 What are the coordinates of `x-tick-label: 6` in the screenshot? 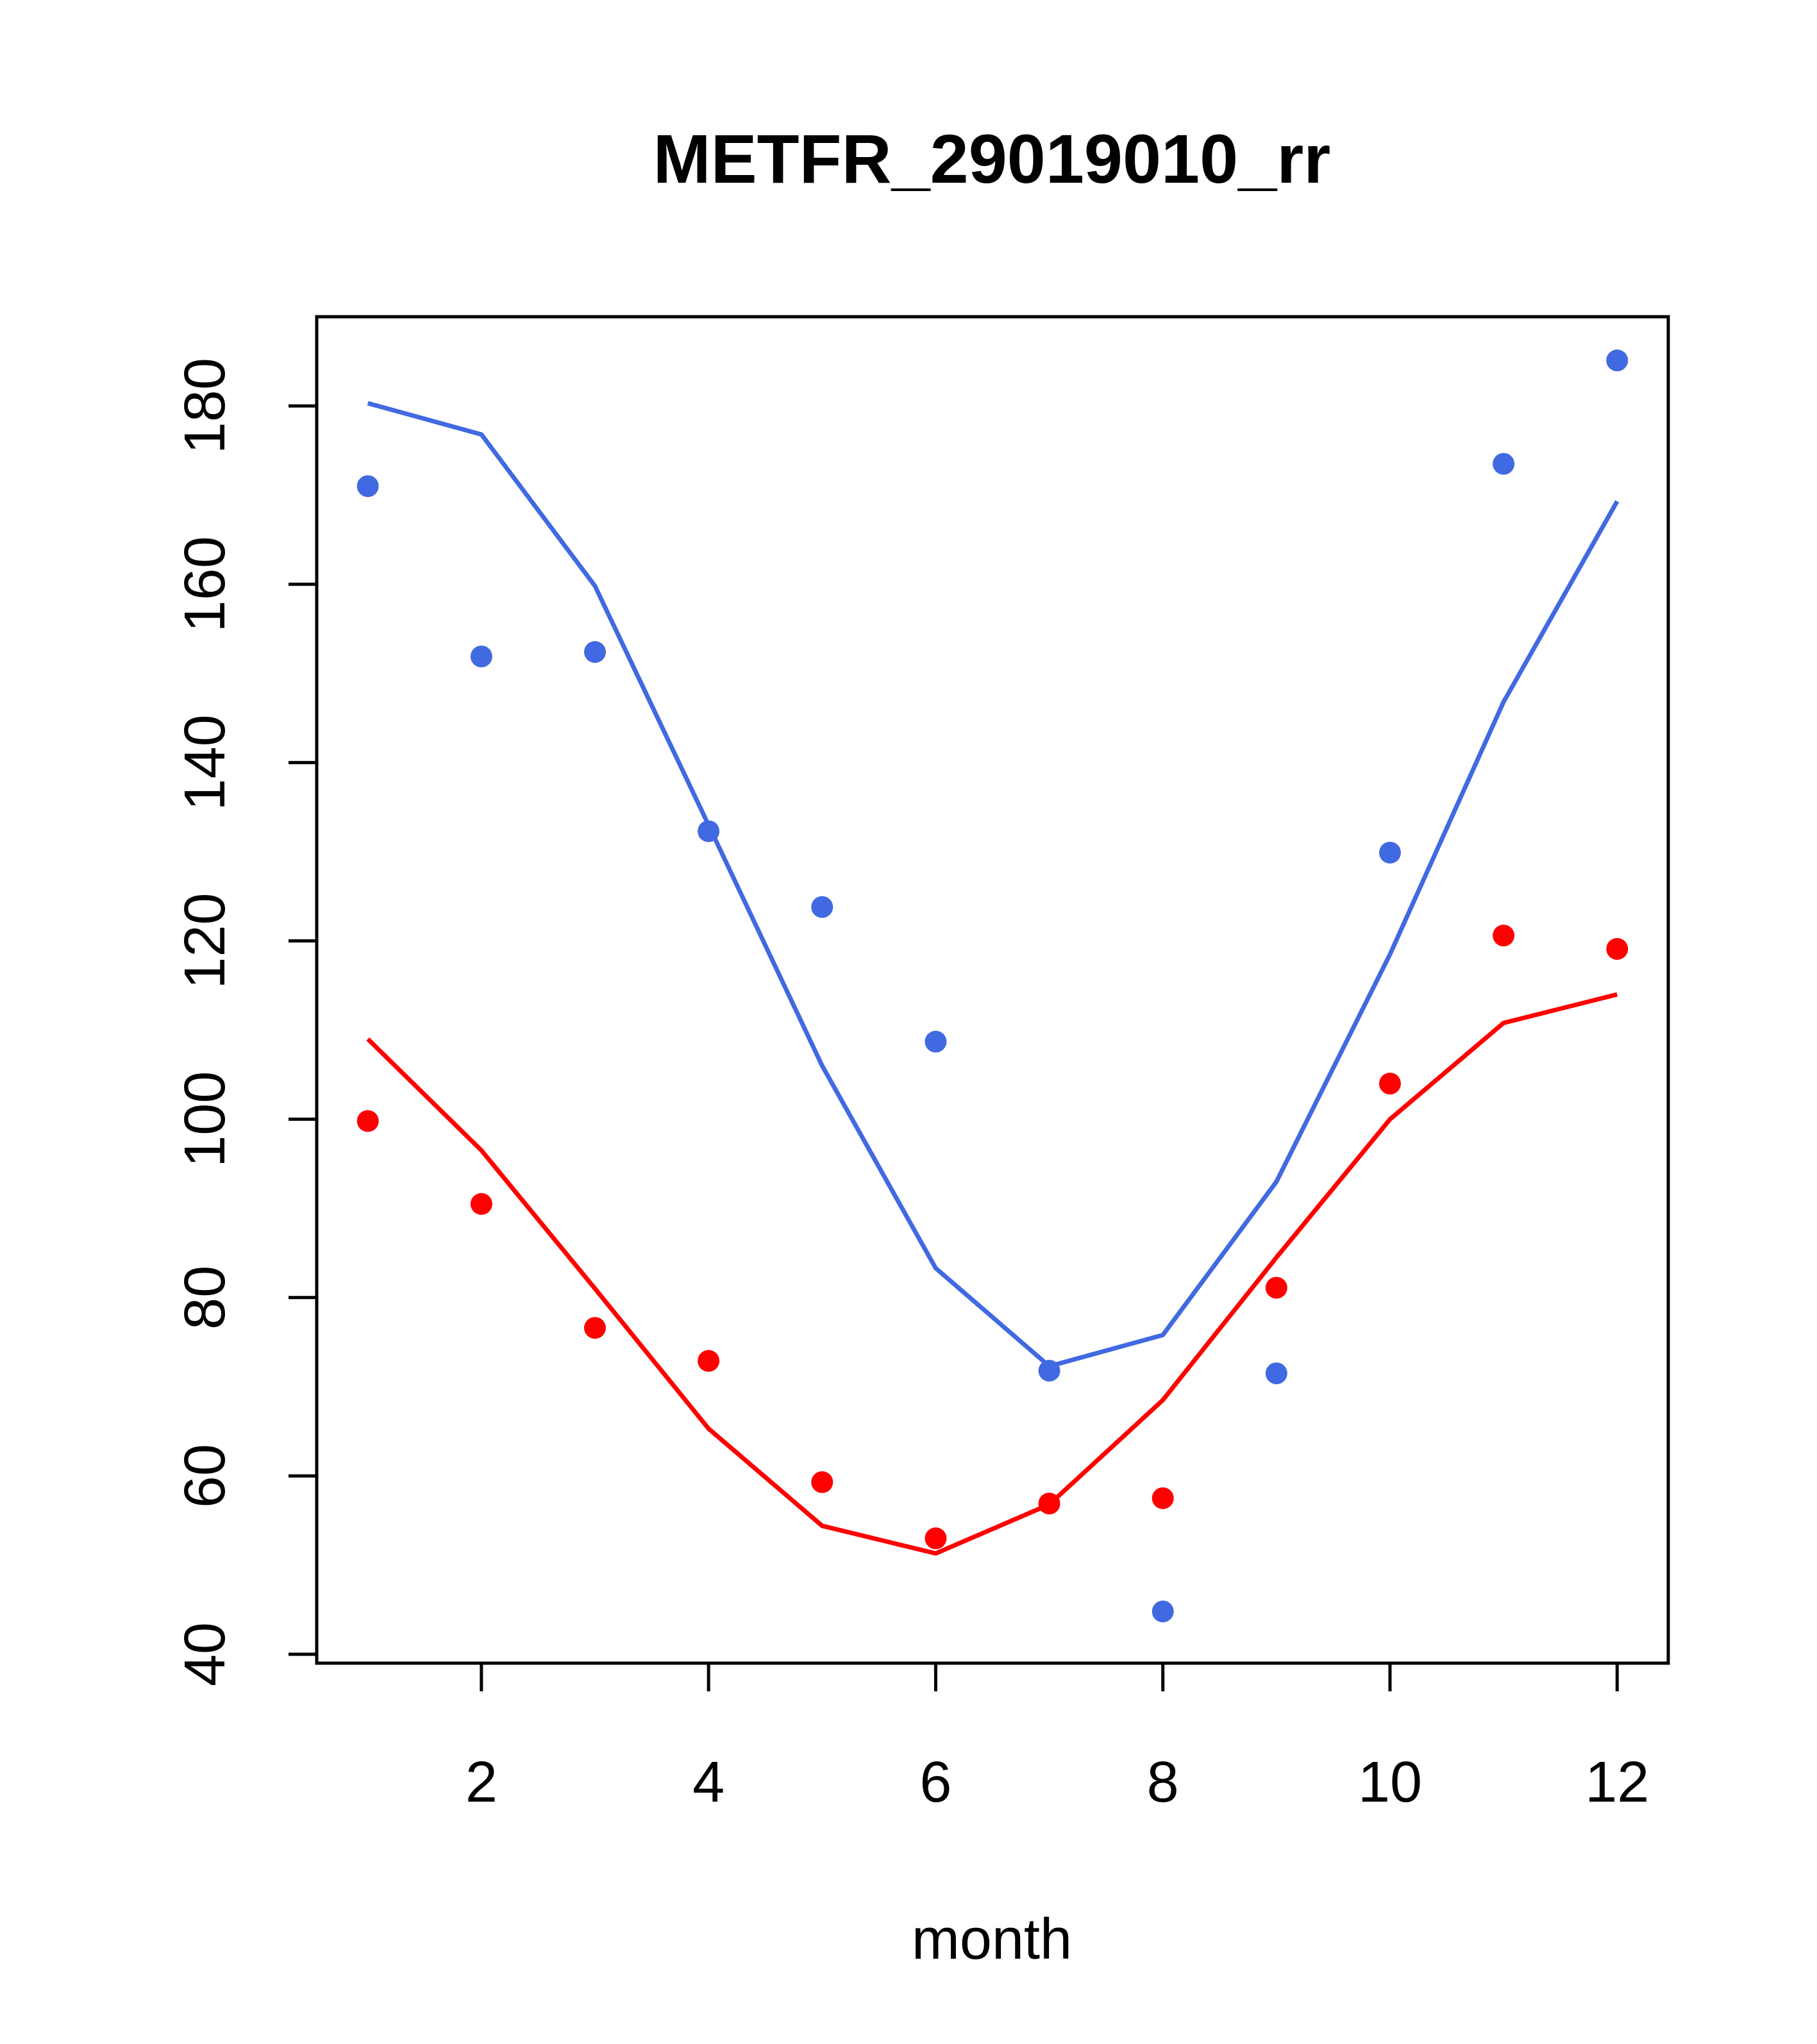 It's located at (935, 1782).